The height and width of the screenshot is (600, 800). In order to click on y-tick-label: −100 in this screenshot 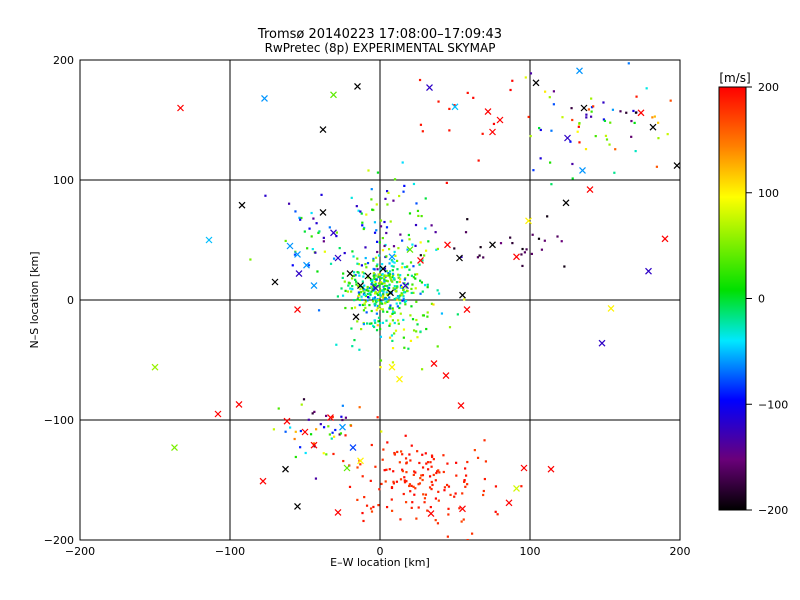, I will do `click(59, 420)`.